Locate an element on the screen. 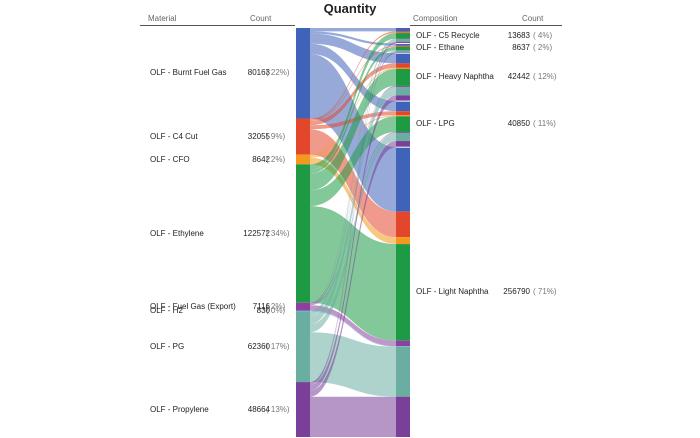 The width and height of the screenshot is (700, 438). source-count-olf-burnt-fuel-gas: 80163 is located at coordinates (258, 73).